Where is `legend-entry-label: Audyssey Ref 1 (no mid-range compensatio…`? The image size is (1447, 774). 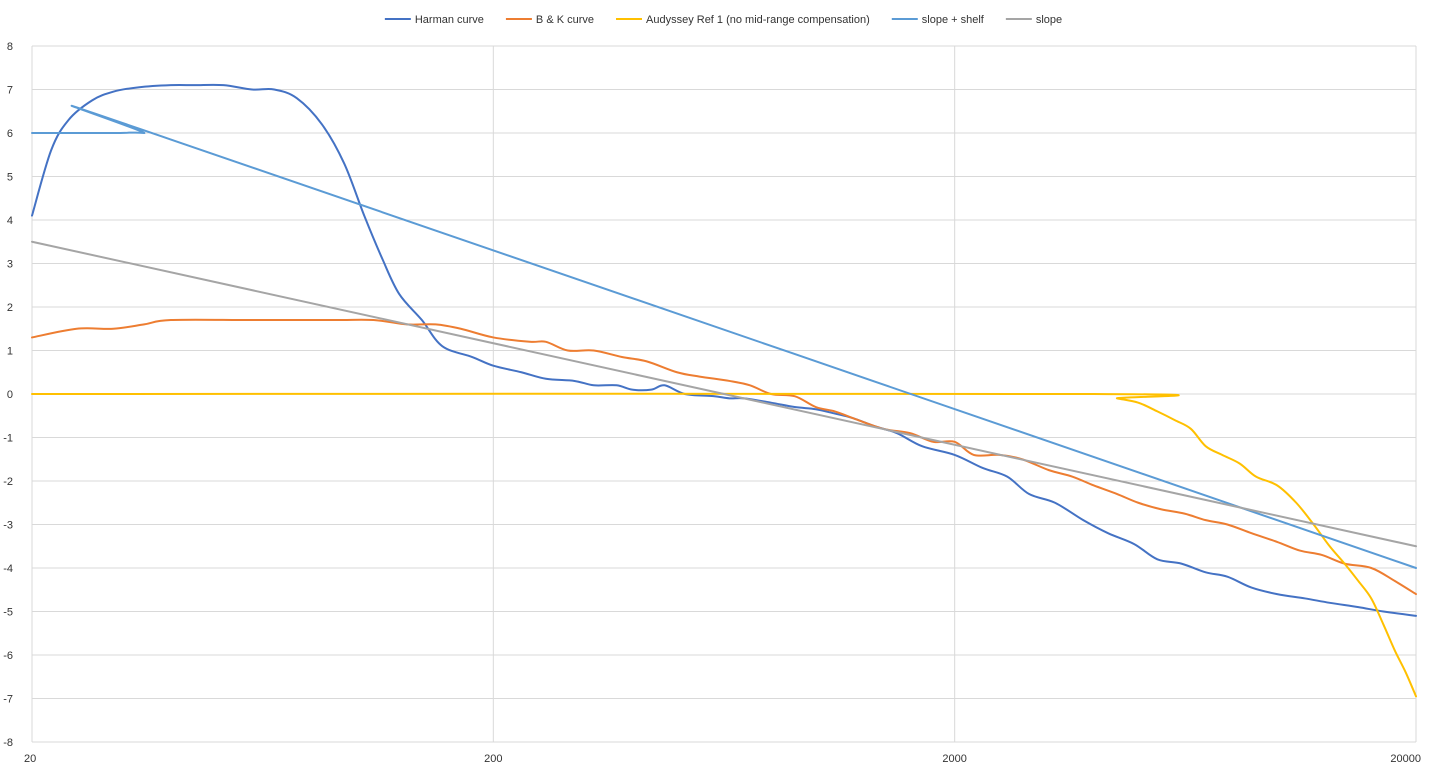 legend-entry-label: Audyssey Ref 1 (no mid-range compensatio… is located at coordinates (758, 20).